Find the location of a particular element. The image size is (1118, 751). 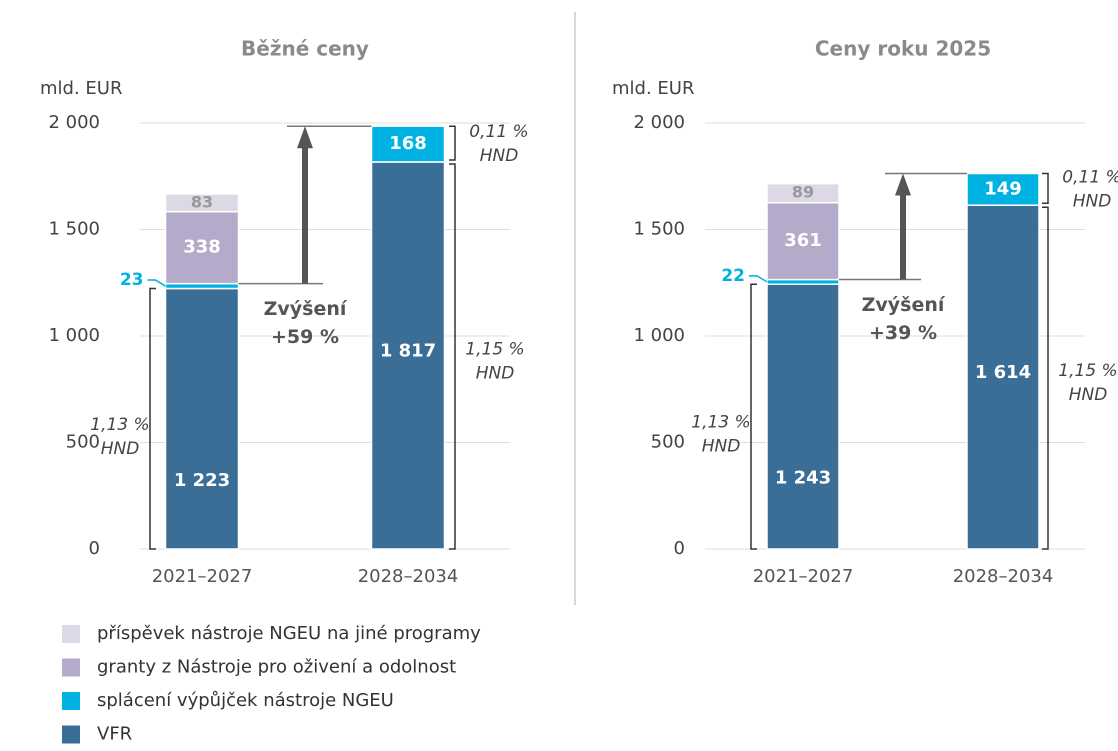

value-label: 361 is located at coordinates (803, 240).